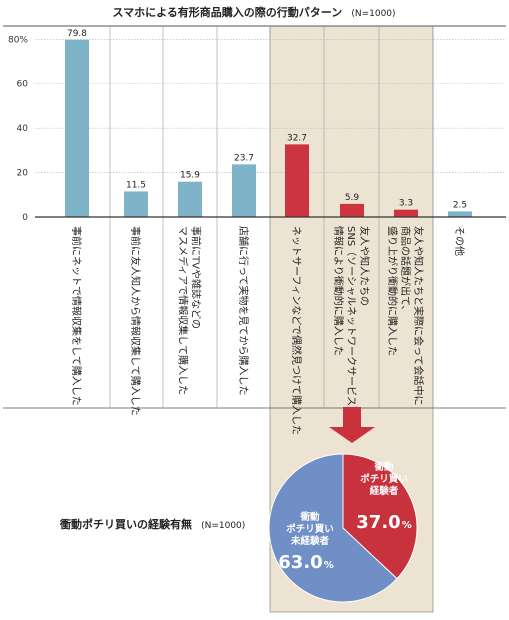 The image size is (509, 620). What do you see at coordinates (183, 310) in the screenshot?
I see `category-label: マスメディアで情報収集して購入した` at bounding box center [183, 310].